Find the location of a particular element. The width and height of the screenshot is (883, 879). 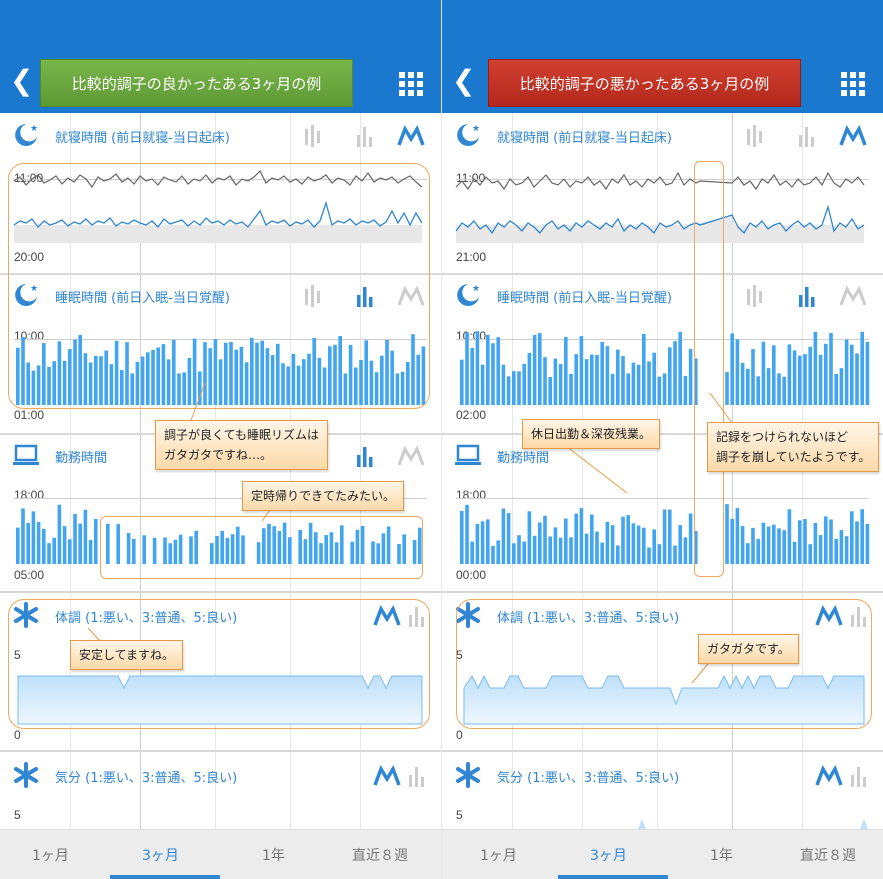

wake-line is located at coordinates (660, 181).